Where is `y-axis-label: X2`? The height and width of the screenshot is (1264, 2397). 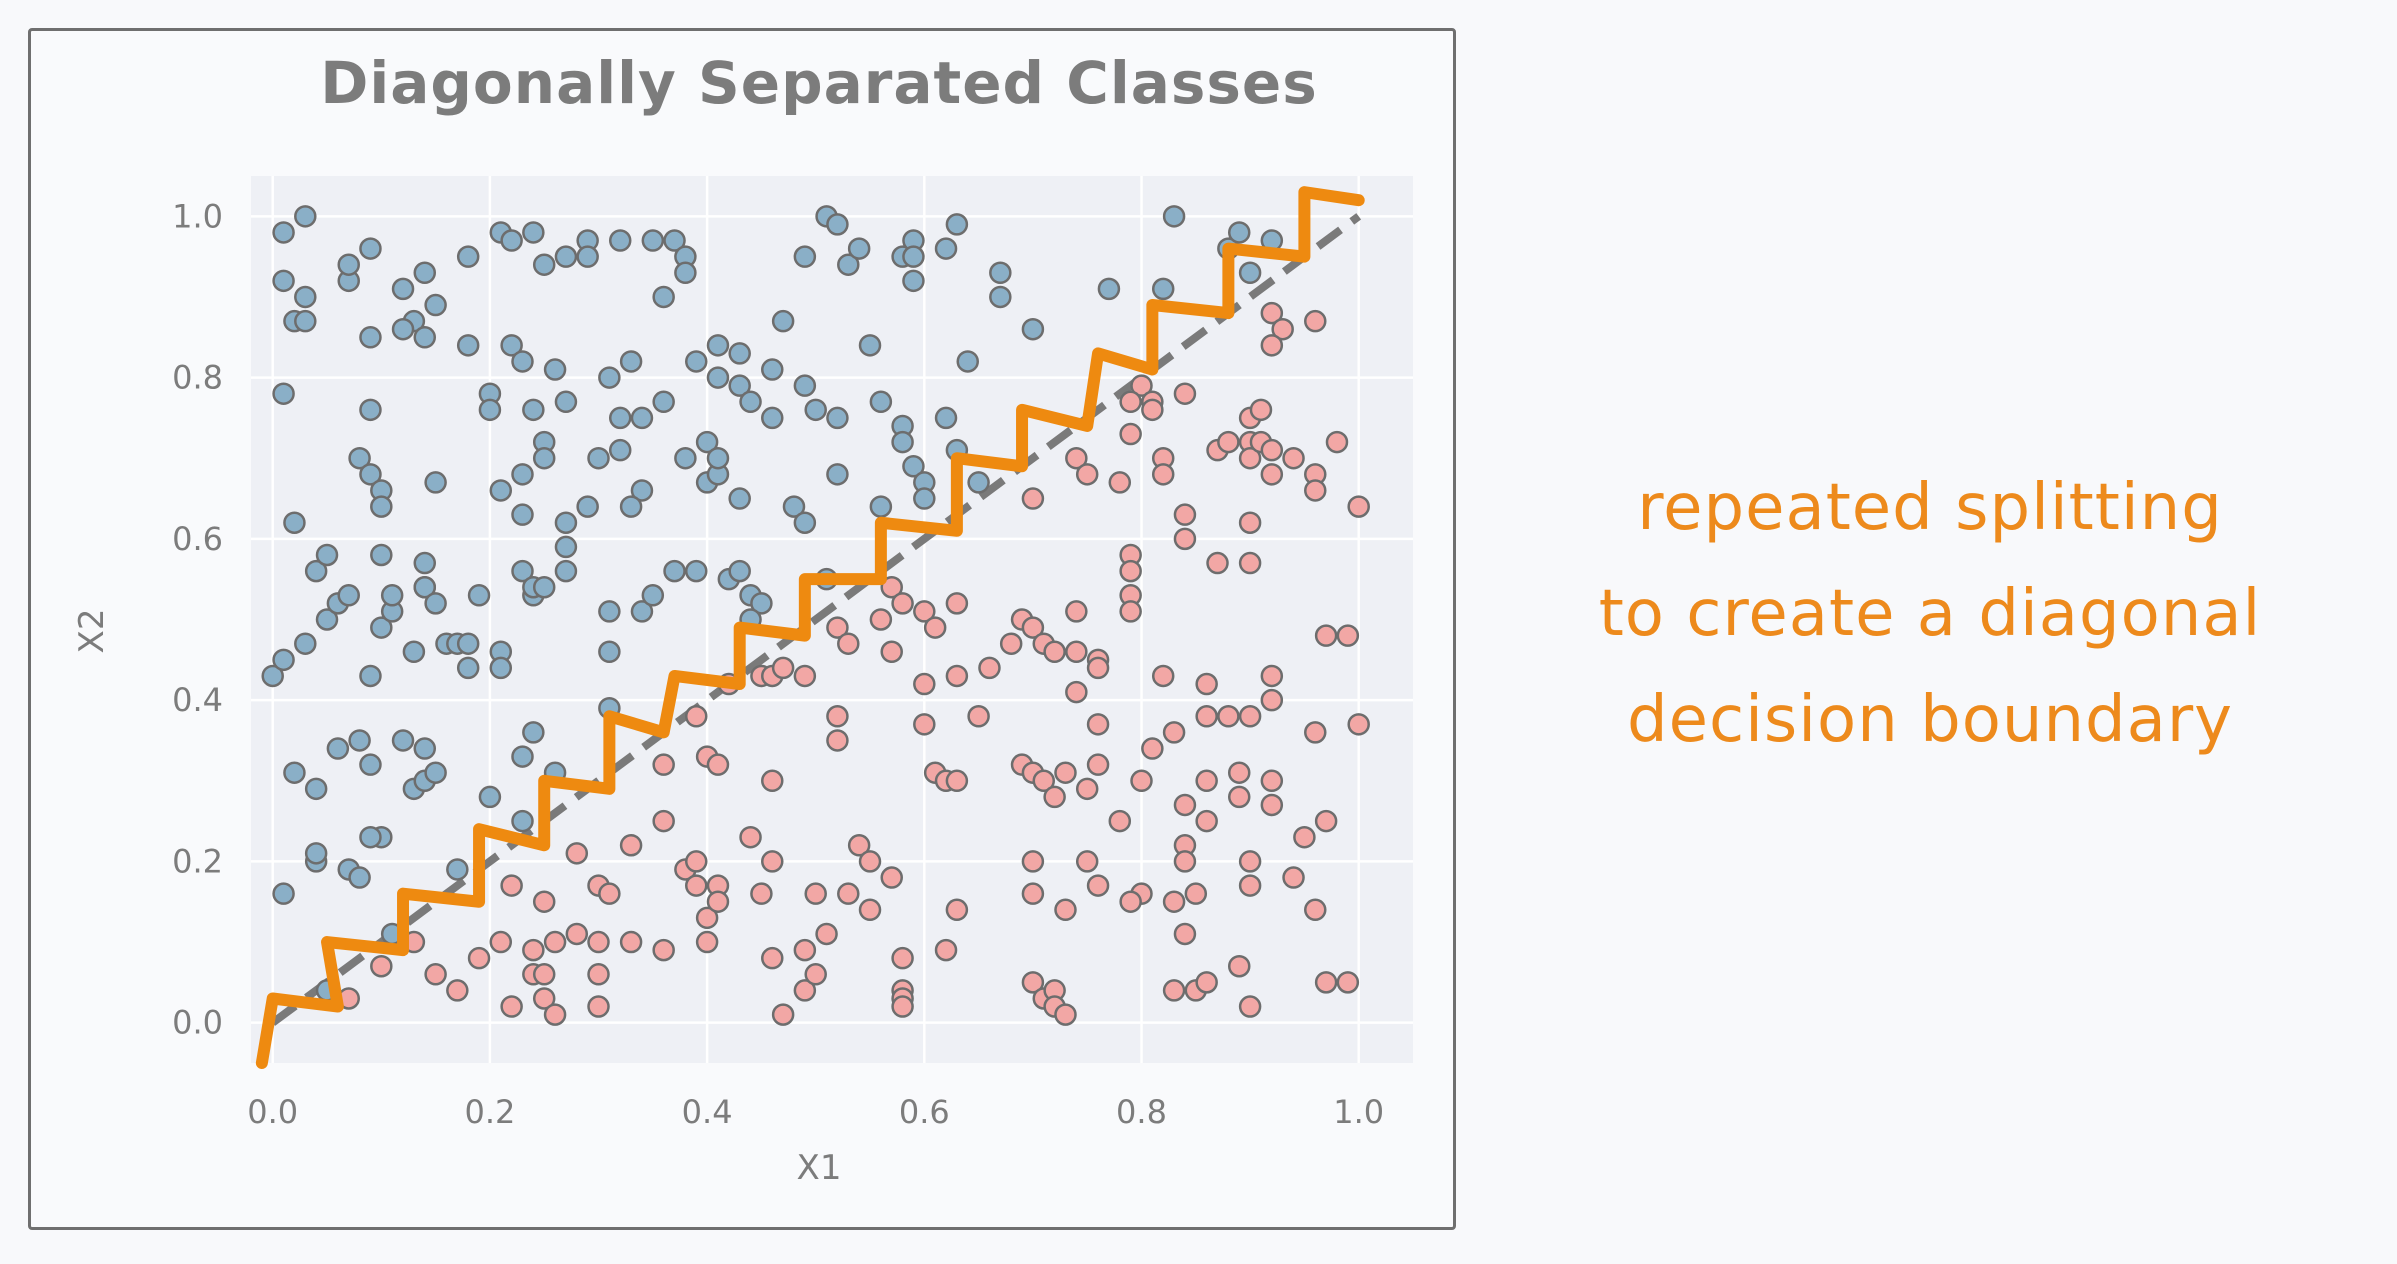 y-axis-label: X2 is located at coordinates (92, 631).